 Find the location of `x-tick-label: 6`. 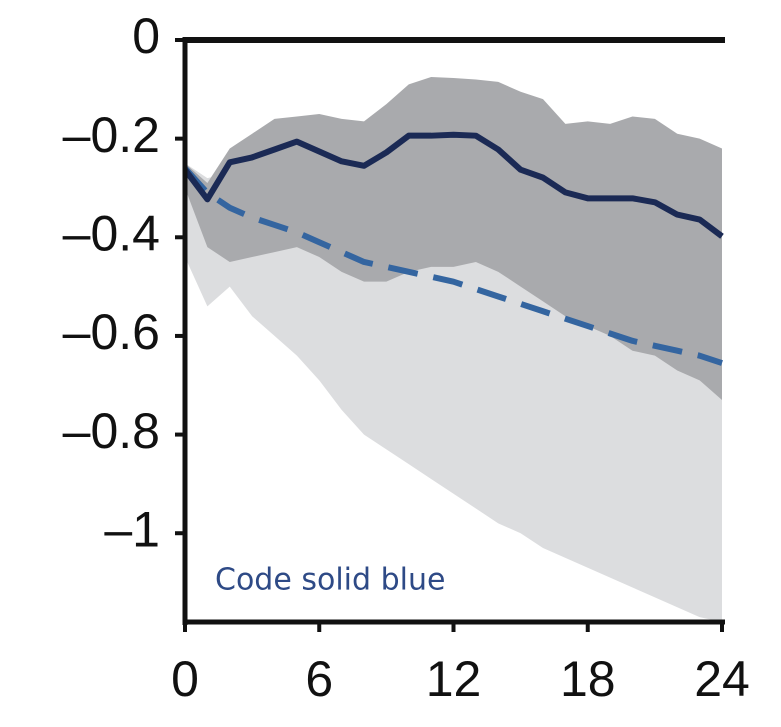

x-tick-label: 6 is located at coordinates (319, 679).